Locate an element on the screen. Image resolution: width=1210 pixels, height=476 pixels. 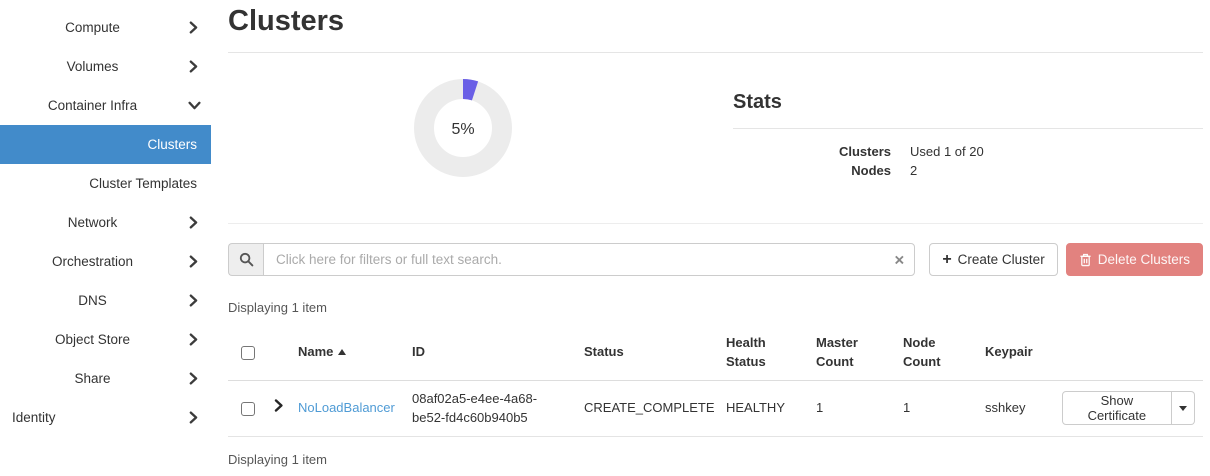
stat-value: Used 1 of 20 is located at coordinates (947, 151).